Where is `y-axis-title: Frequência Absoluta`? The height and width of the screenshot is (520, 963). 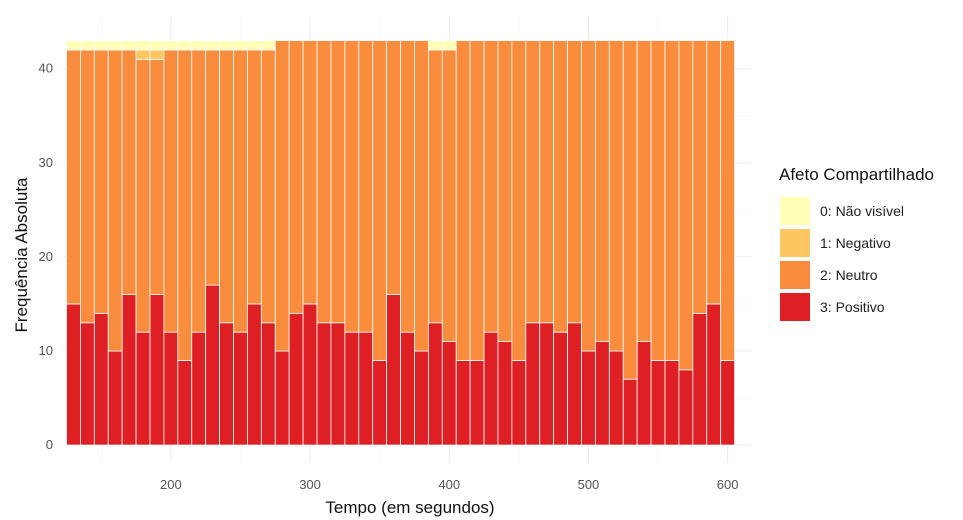
y-axis-title: Frequência Absoluta is located at coordinates (21, 255).